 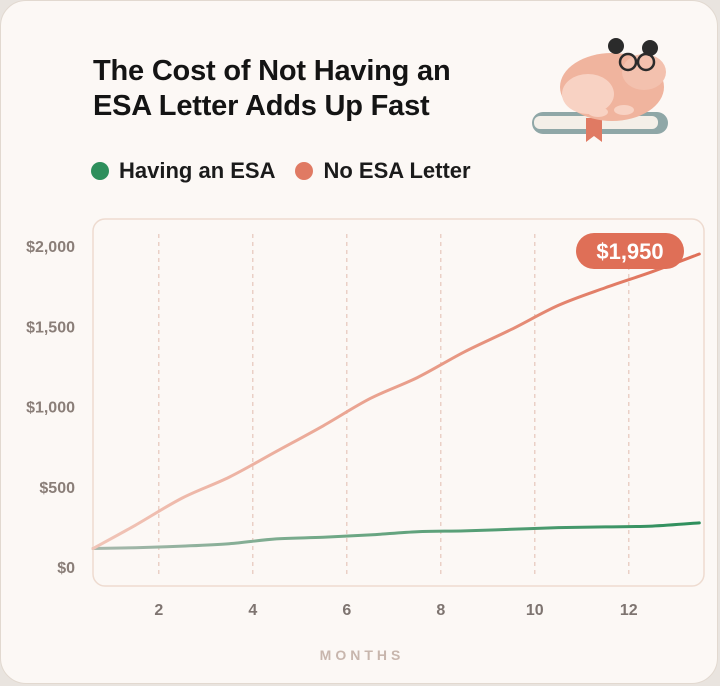 I want to click on legend-item-no-esa-letter: No ESA Letter, so click(x=383, y=171).